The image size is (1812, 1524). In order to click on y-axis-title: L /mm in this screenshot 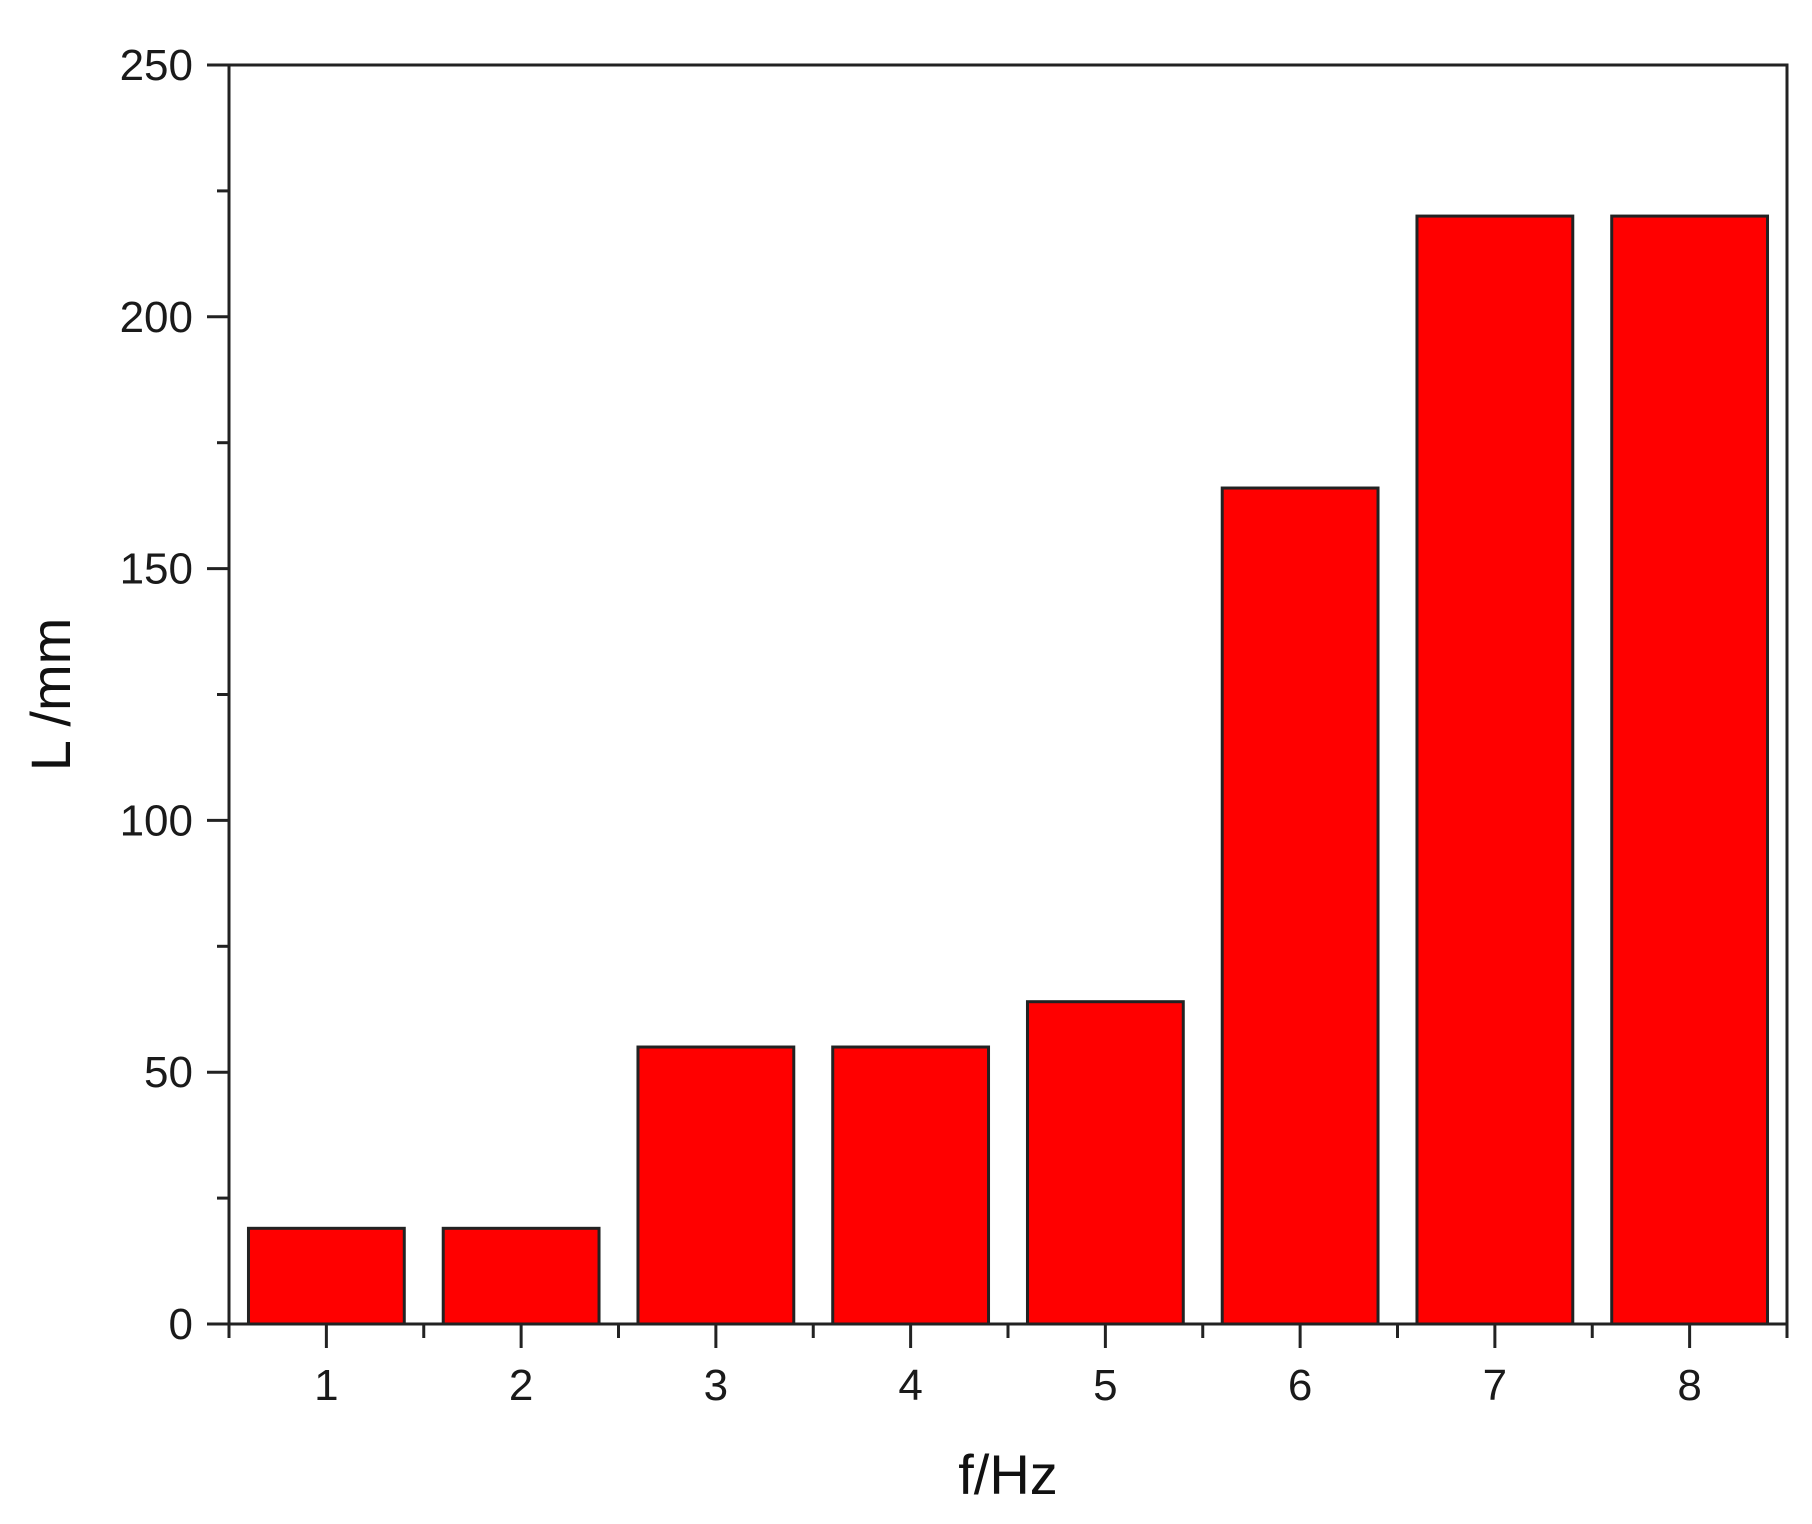, I will do `click(50, 694)`.